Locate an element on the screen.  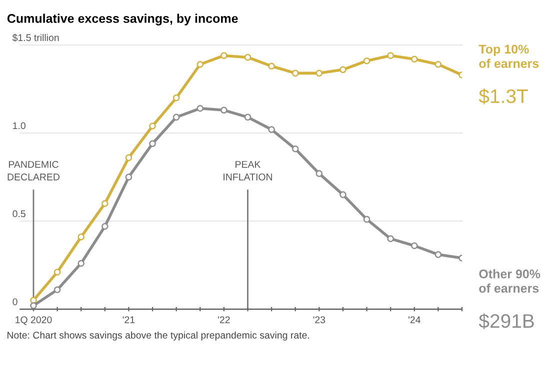
series-label: Other 90% of earners is located at coordinates (509, 281).